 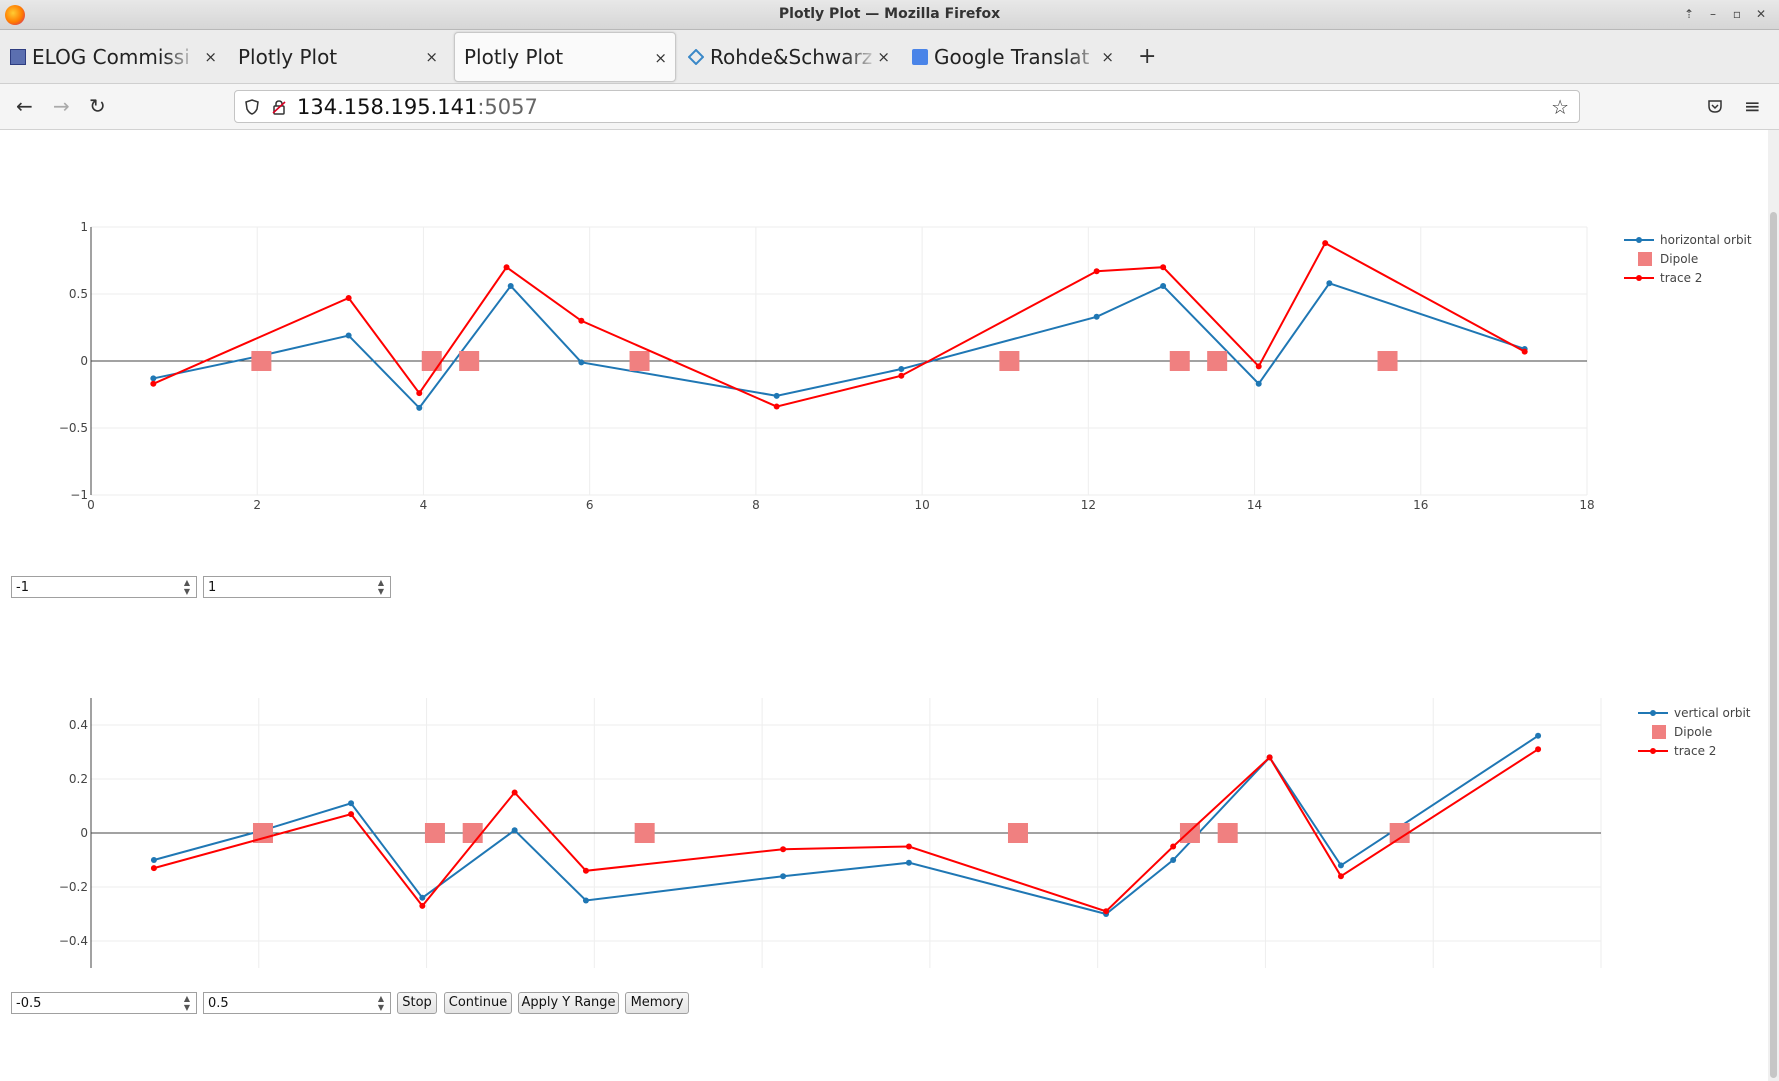 I want to click on y-tick-label: −1, so click(x=79, y=495).